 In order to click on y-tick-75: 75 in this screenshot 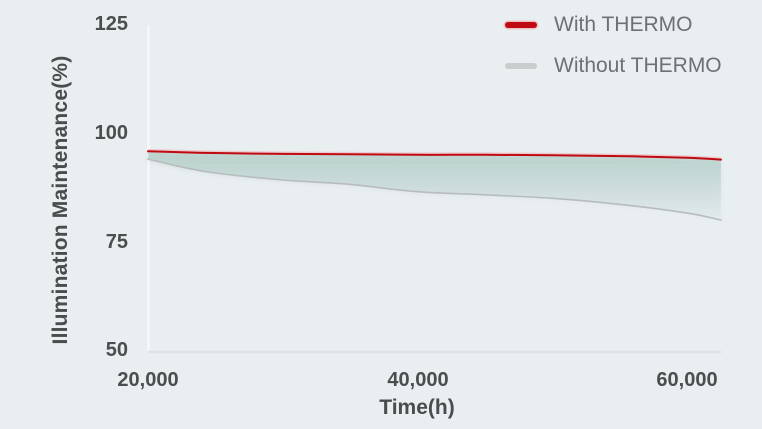, I will do `click(116, 242)`.